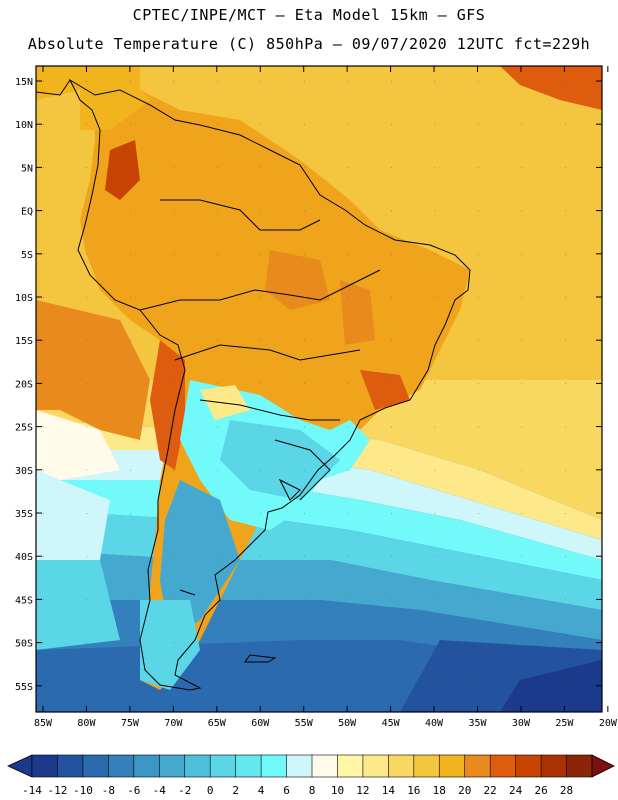  What do you see at coordinates (439, 790) in the screenshot?
I see `colorbar-label: 18` at bounding box center [439, 790].